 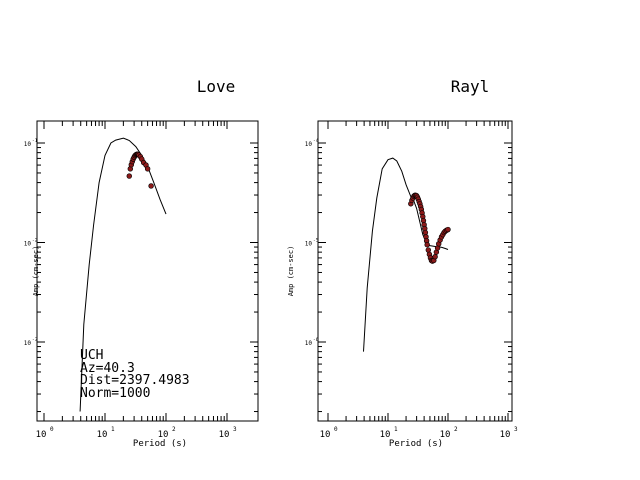 What do you see at coordinates (36, 271) in the screenshot?
I see `love-y-axis-label: Amp (cm-sec)` at bounding box center [36, 271].